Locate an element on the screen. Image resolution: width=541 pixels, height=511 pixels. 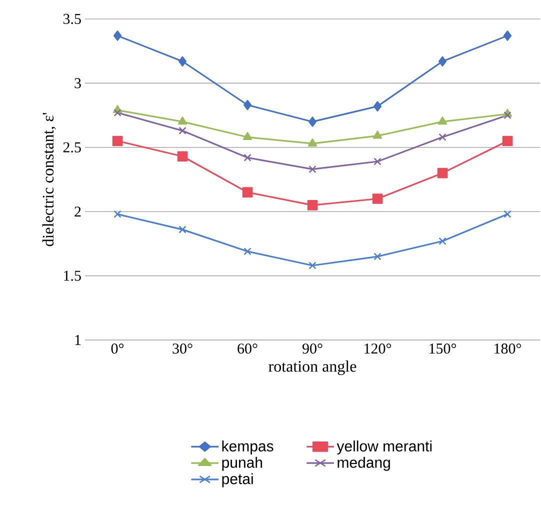
x-tick-label: 180° is located at coordinates (508, 349).